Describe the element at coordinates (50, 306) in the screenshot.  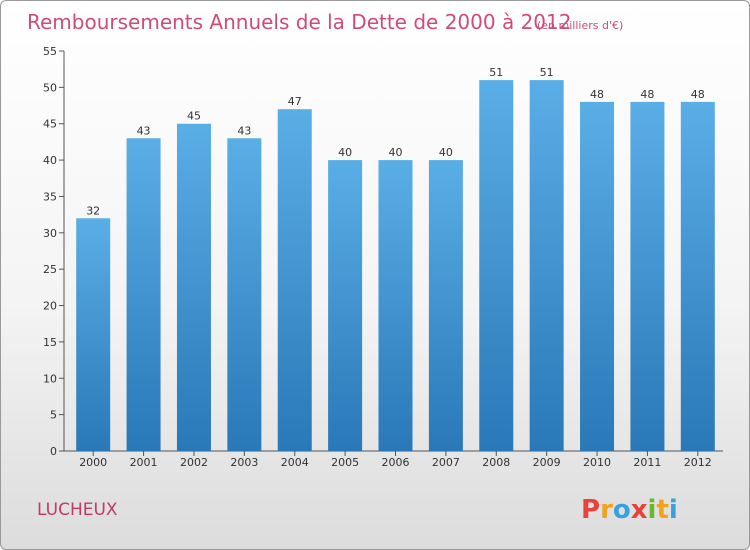
I see `y-tick-label: 20` at that location.